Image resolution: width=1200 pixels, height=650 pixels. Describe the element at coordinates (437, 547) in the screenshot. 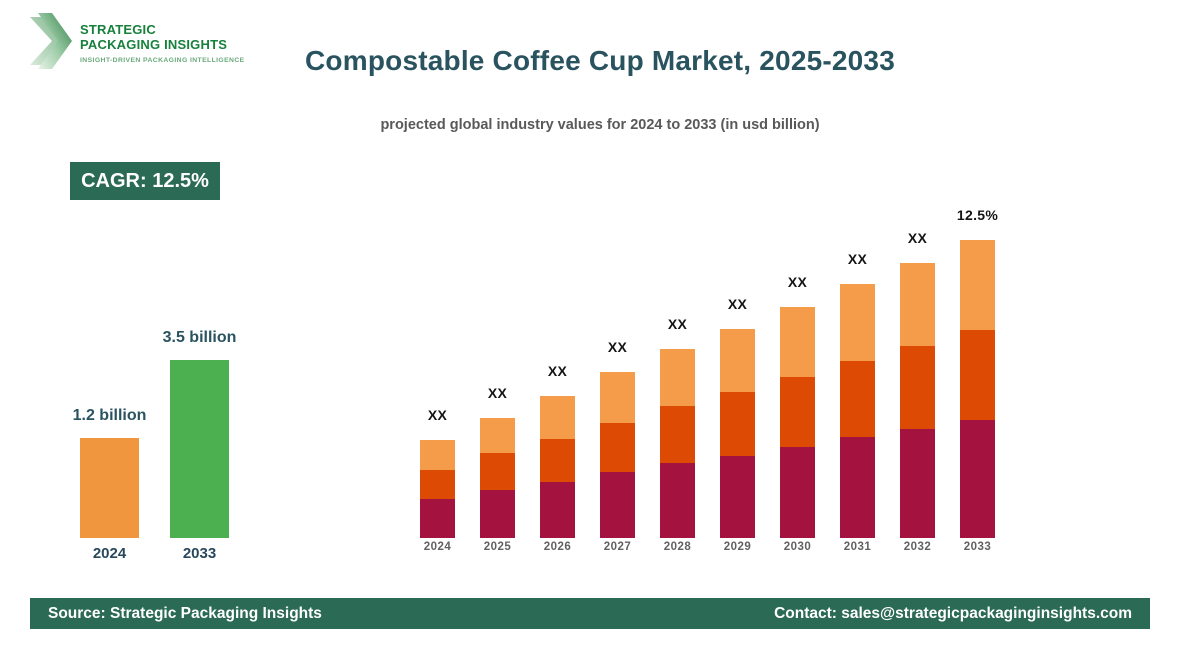

I see `stacked-axis-label-2024: 2024` at that location.